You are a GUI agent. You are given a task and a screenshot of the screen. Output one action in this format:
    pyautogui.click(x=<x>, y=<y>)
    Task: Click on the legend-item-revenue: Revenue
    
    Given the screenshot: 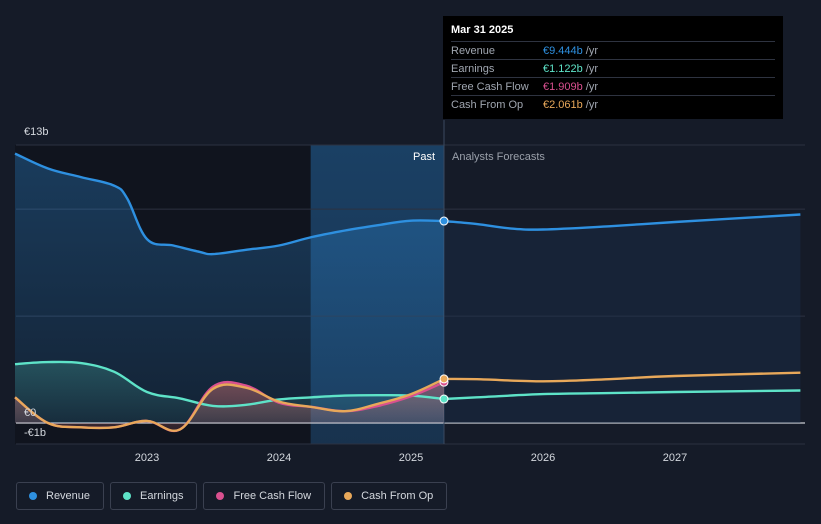 What is the action you would take?
    pyautogui.click(x=60, y=496)
    